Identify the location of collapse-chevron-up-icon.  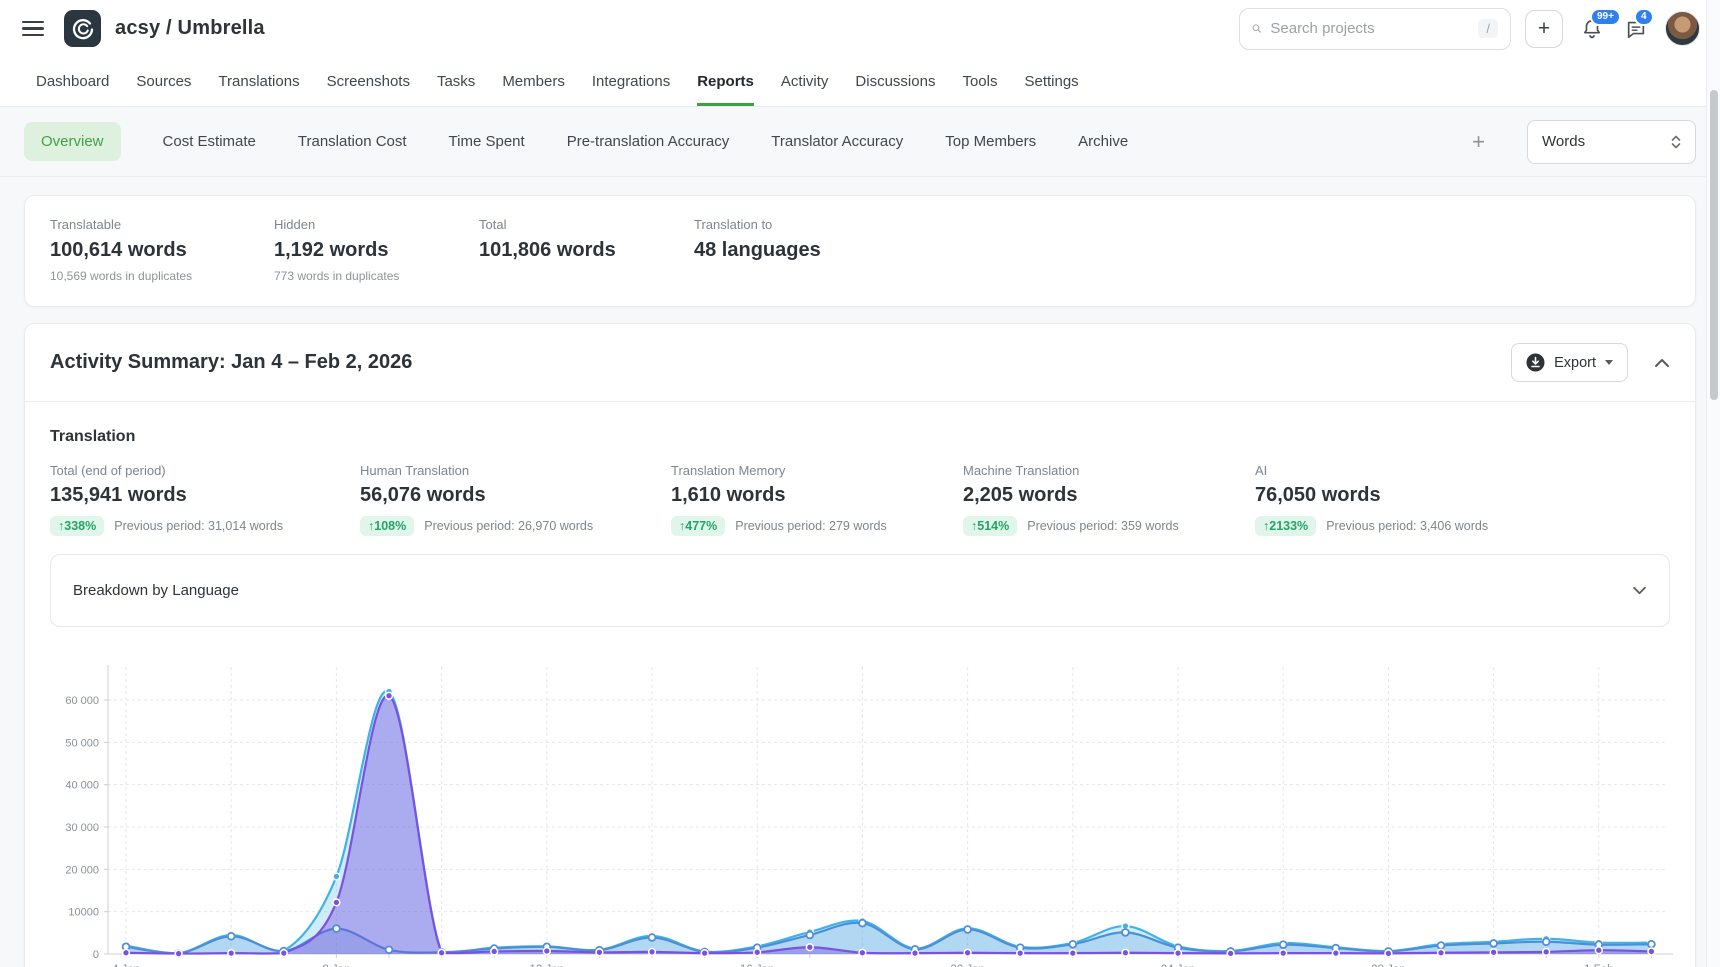
(1662, 363).